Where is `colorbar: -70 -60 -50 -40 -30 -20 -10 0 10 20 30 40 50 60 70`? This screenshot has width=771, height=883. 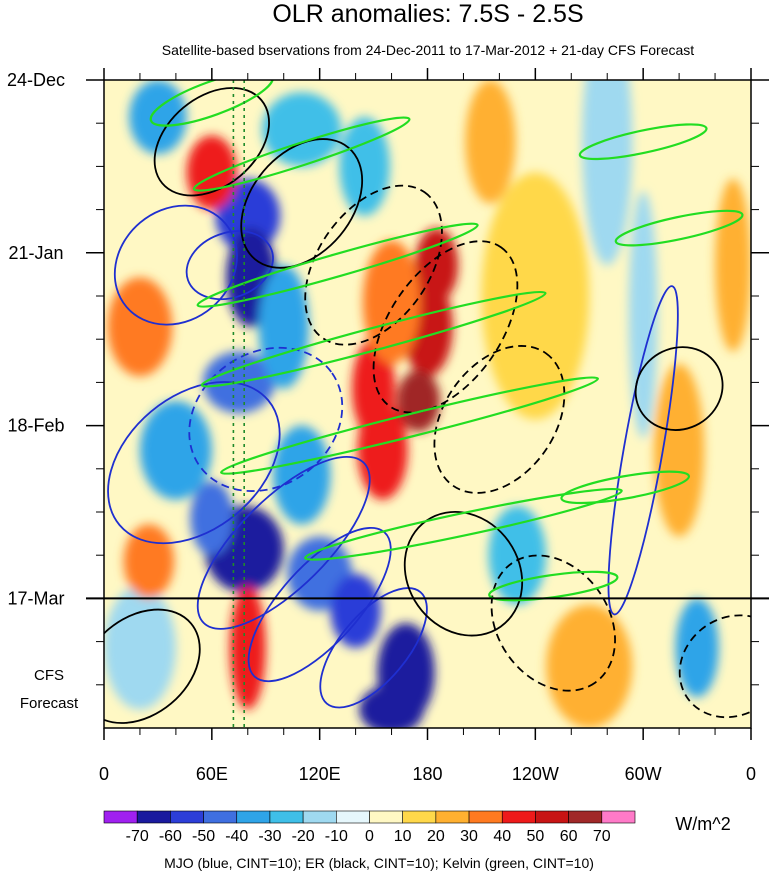
colorbar: -70 -60 -50 -40 -30 -20 -10 0 10 20 30 40 50 60 70 is located at coordinates (369, 827).